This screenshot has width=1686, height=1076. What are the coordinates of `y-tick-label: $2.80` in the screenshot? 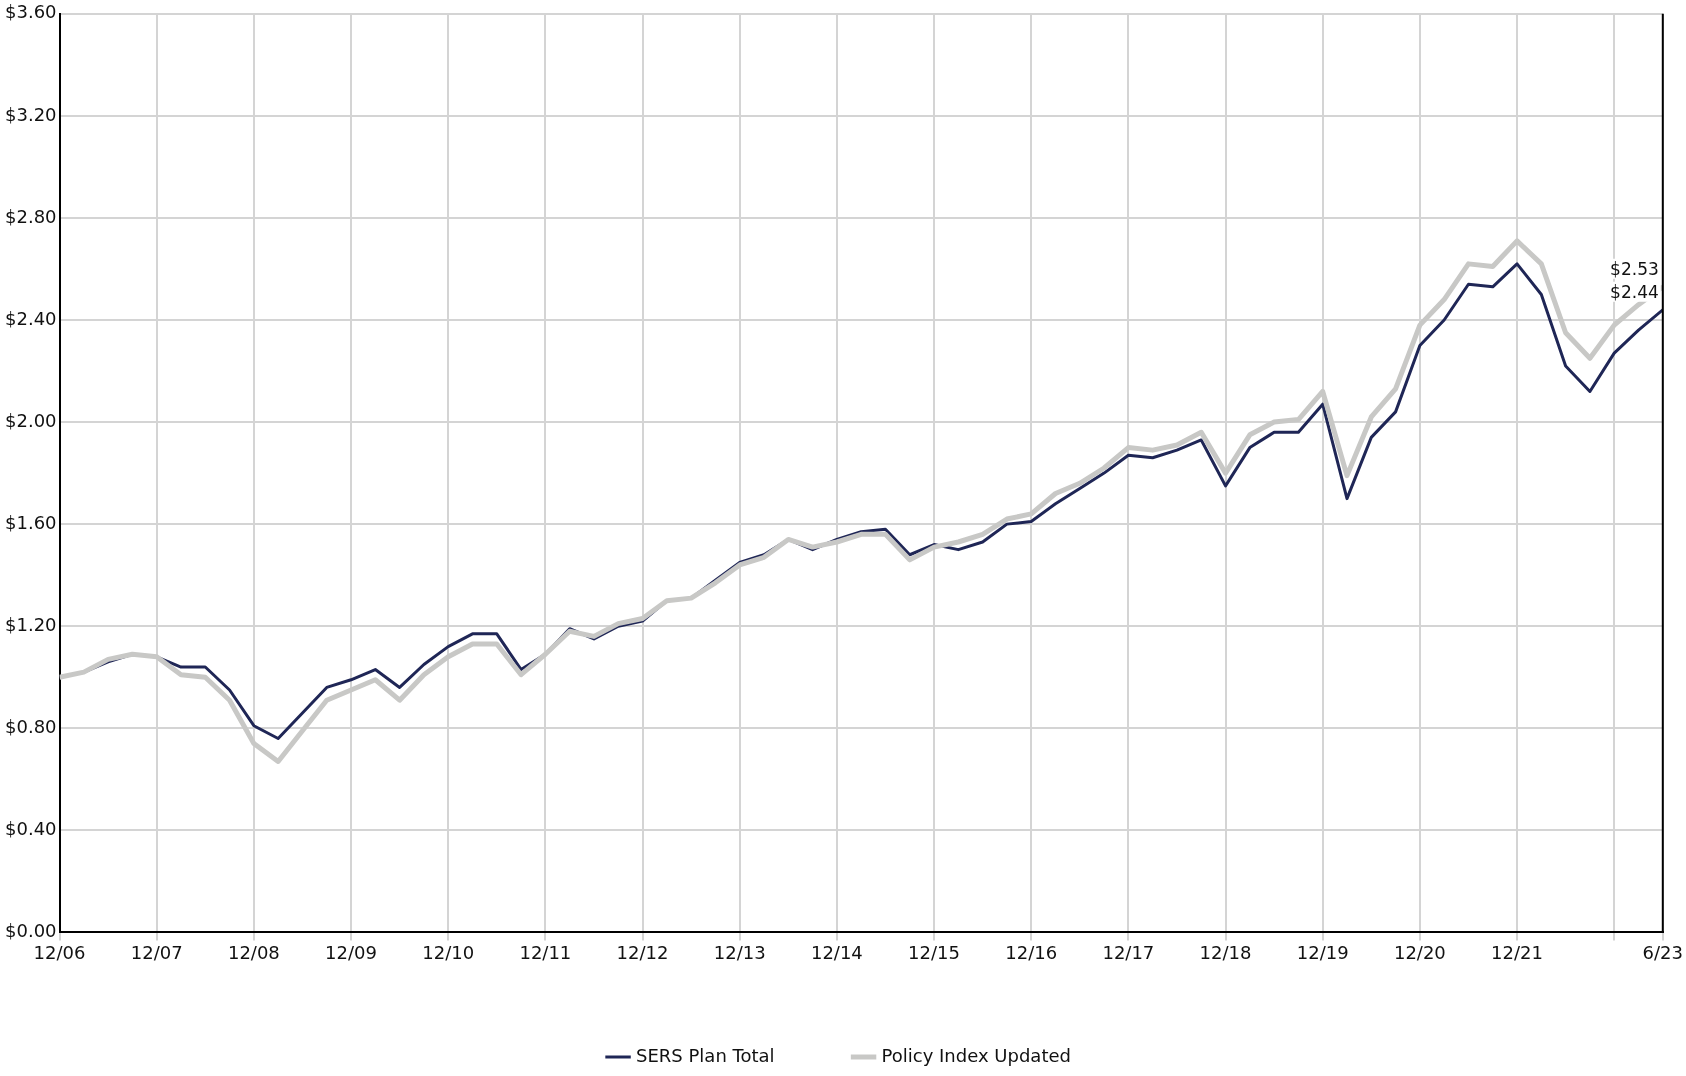 It's located at (31, 216).